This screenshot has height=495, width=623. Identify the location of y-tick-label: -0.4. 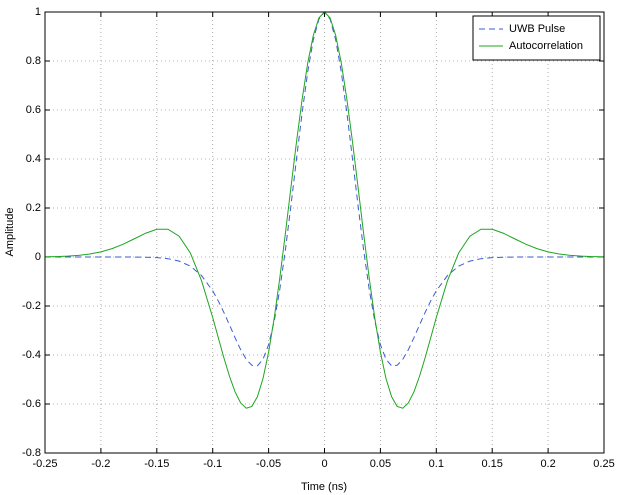
(31, 355).